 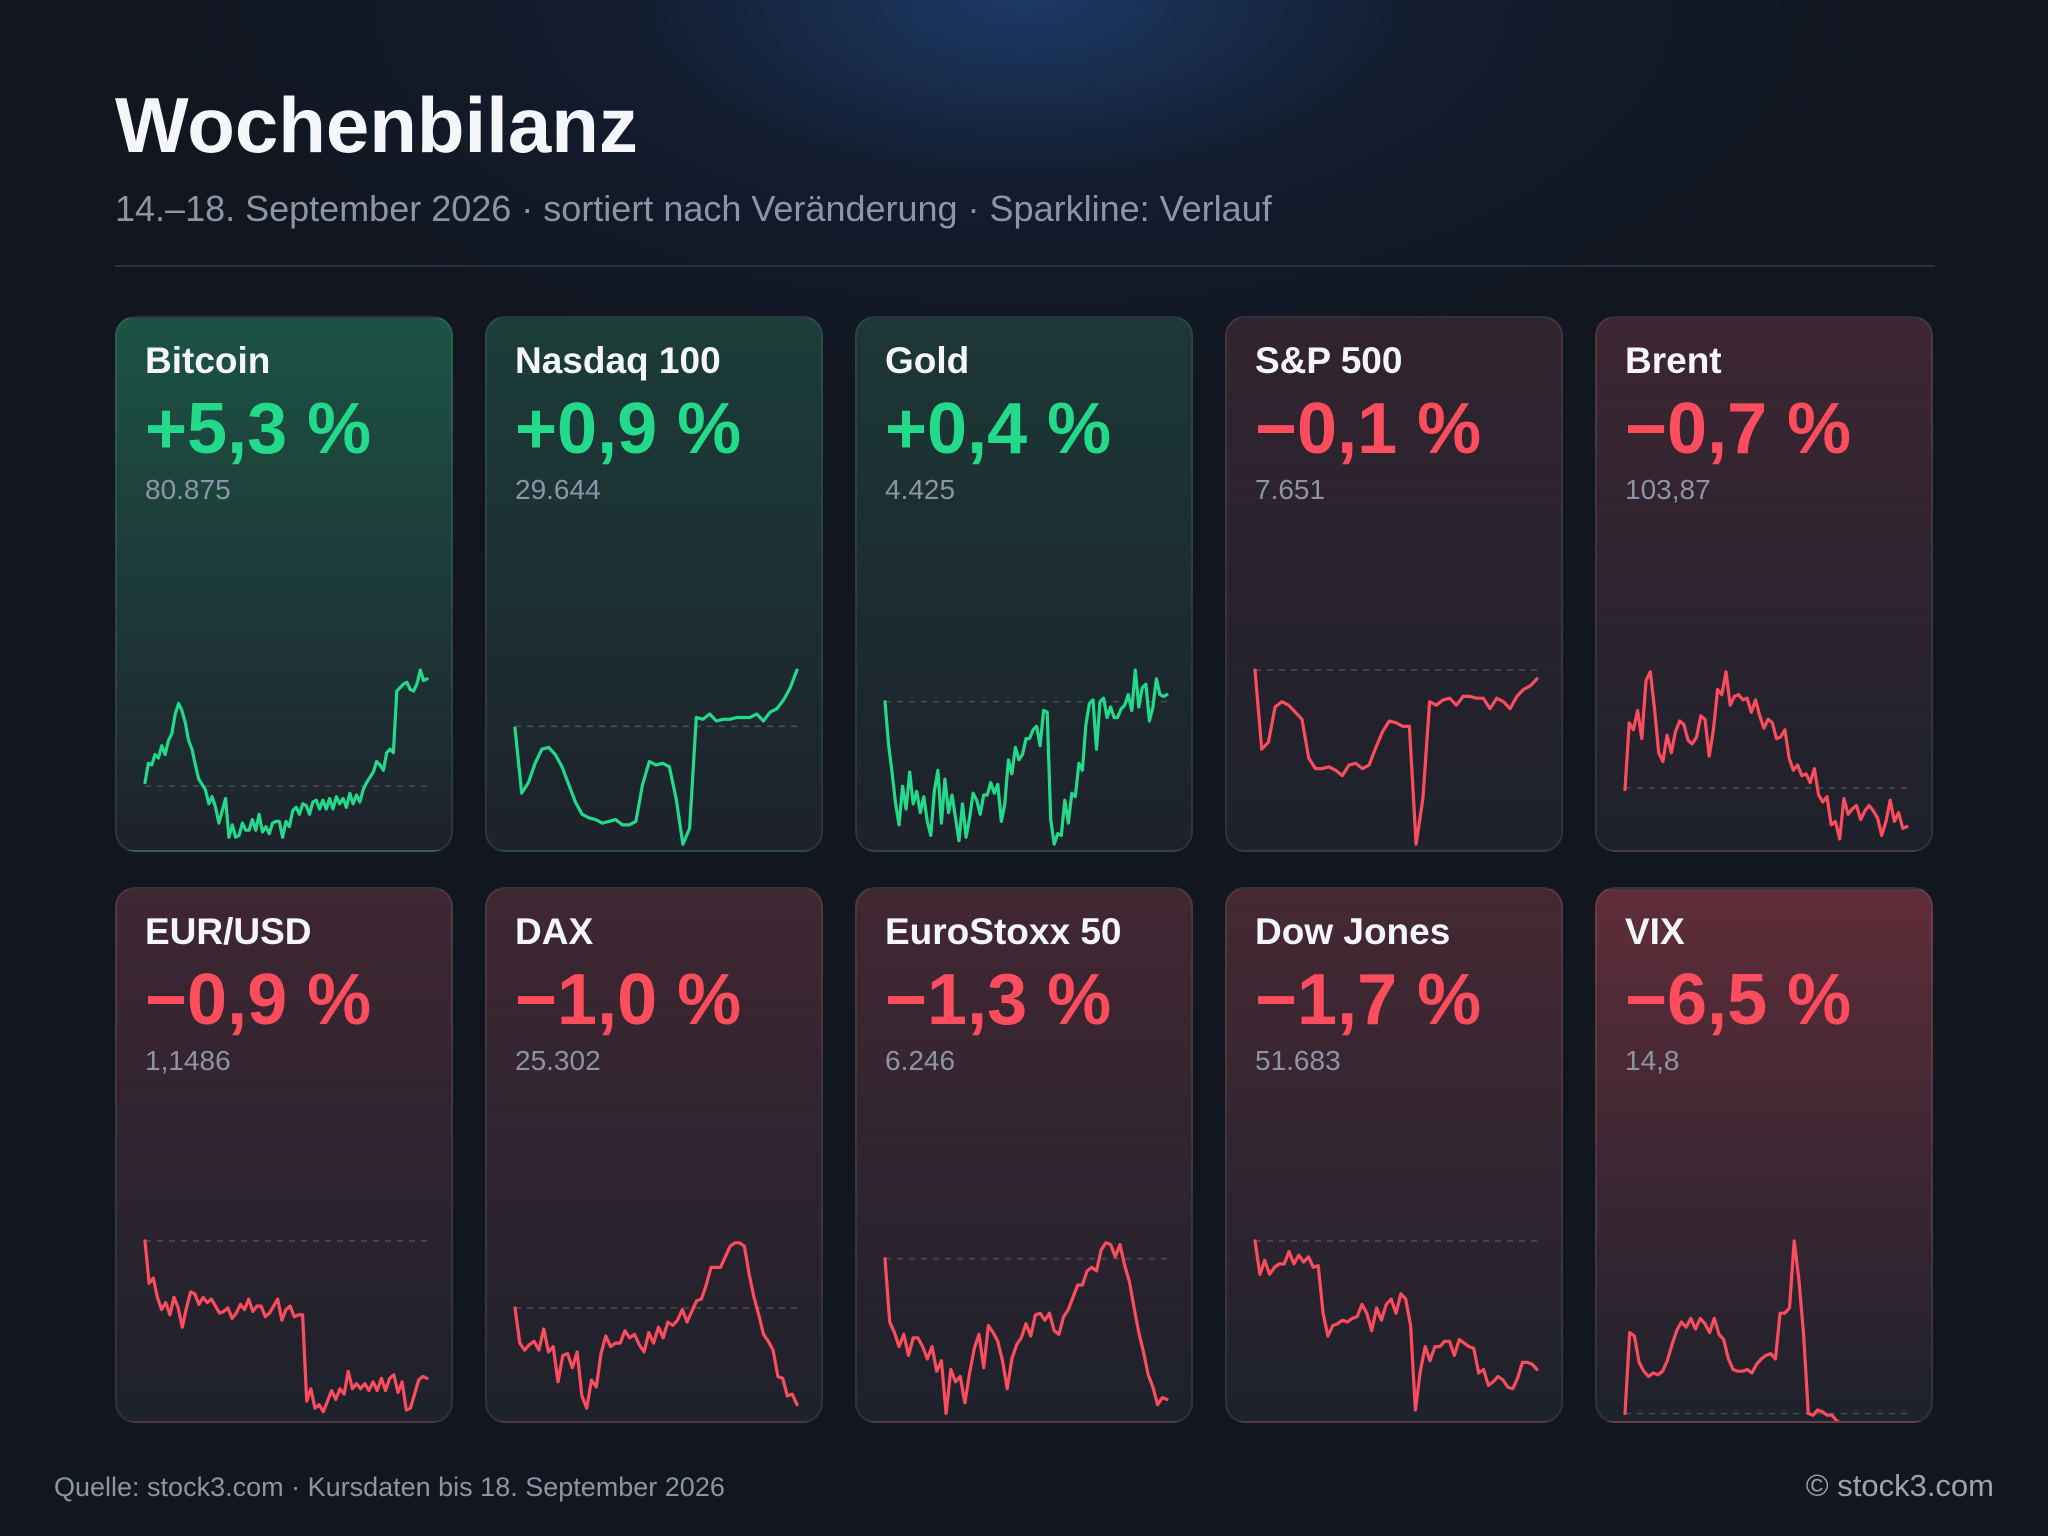 I want to click on card-change-value: +5,3 %, so click(x=258, y=429).